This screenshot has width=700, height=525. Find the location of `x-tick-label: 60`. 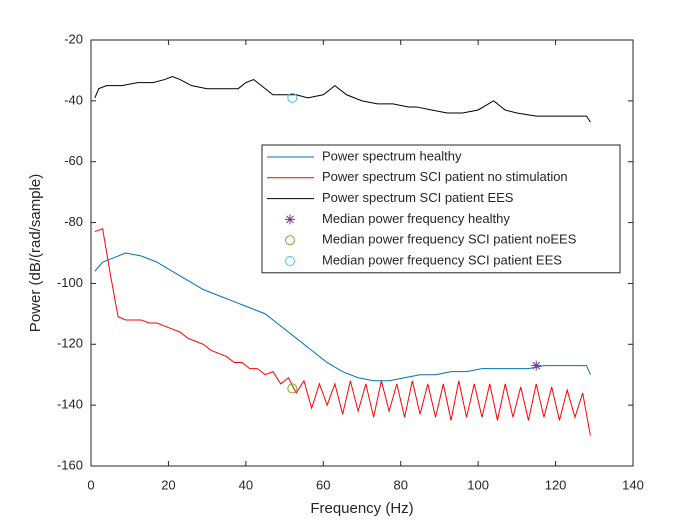

x-tick-label: 60 is located at coordinates (323, 484).